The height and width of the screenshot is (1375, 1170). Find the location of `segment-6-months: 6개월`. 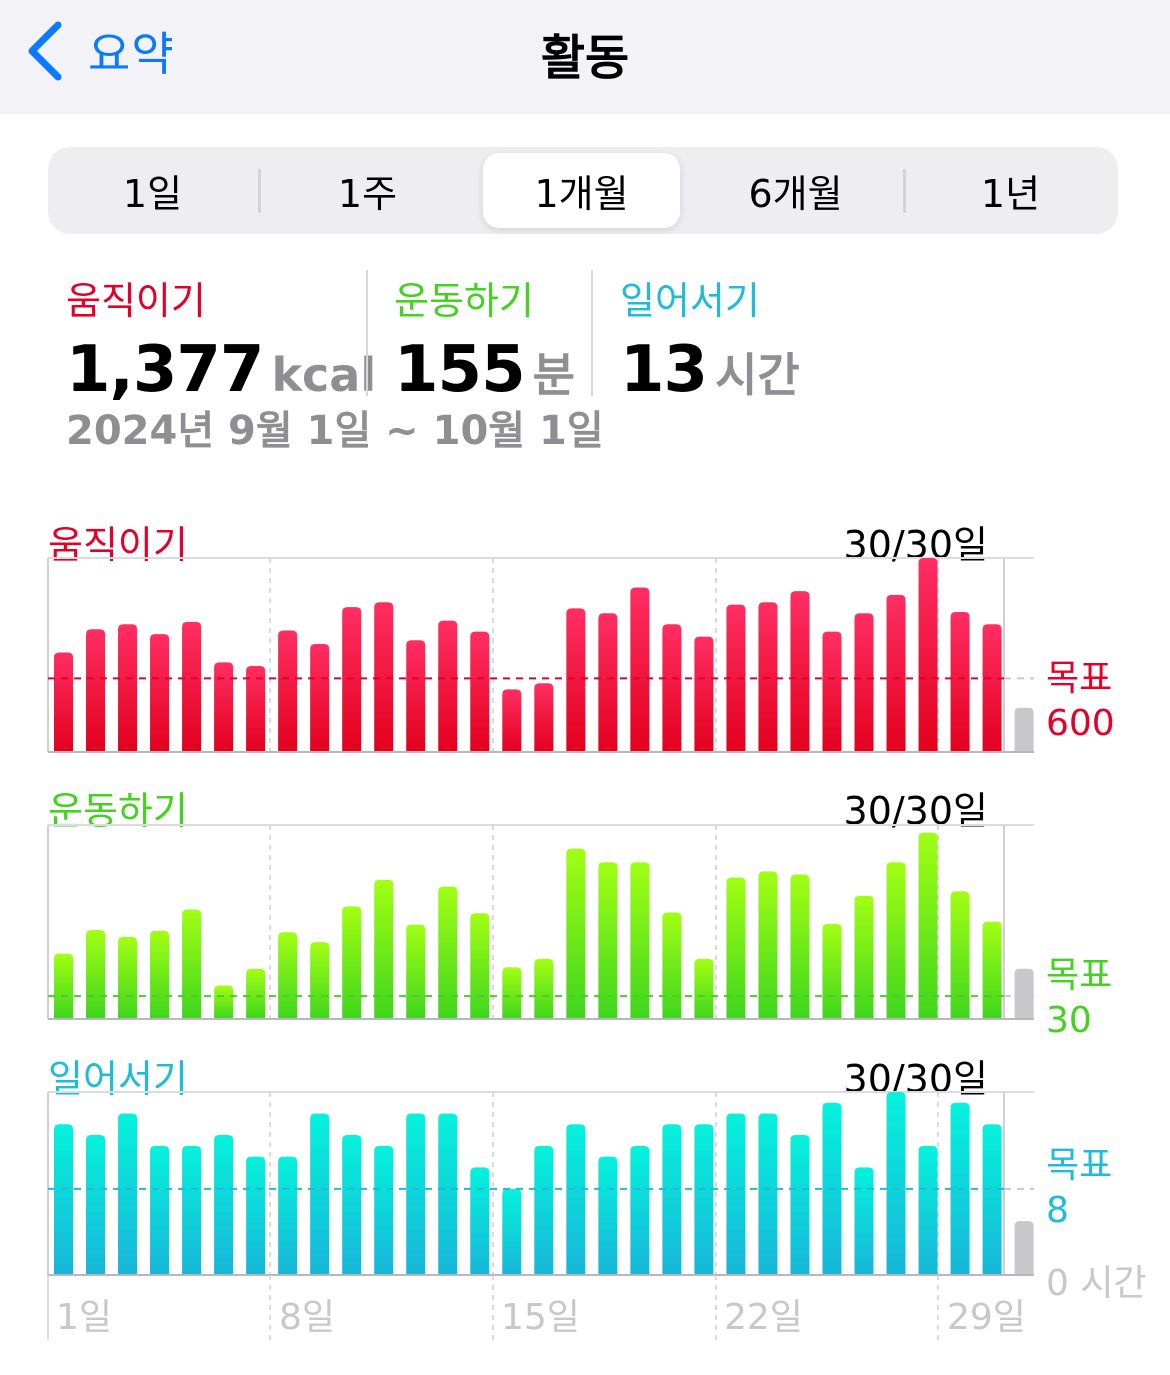

segment-6-months: 6개월 is located at coordinates (795, 194).